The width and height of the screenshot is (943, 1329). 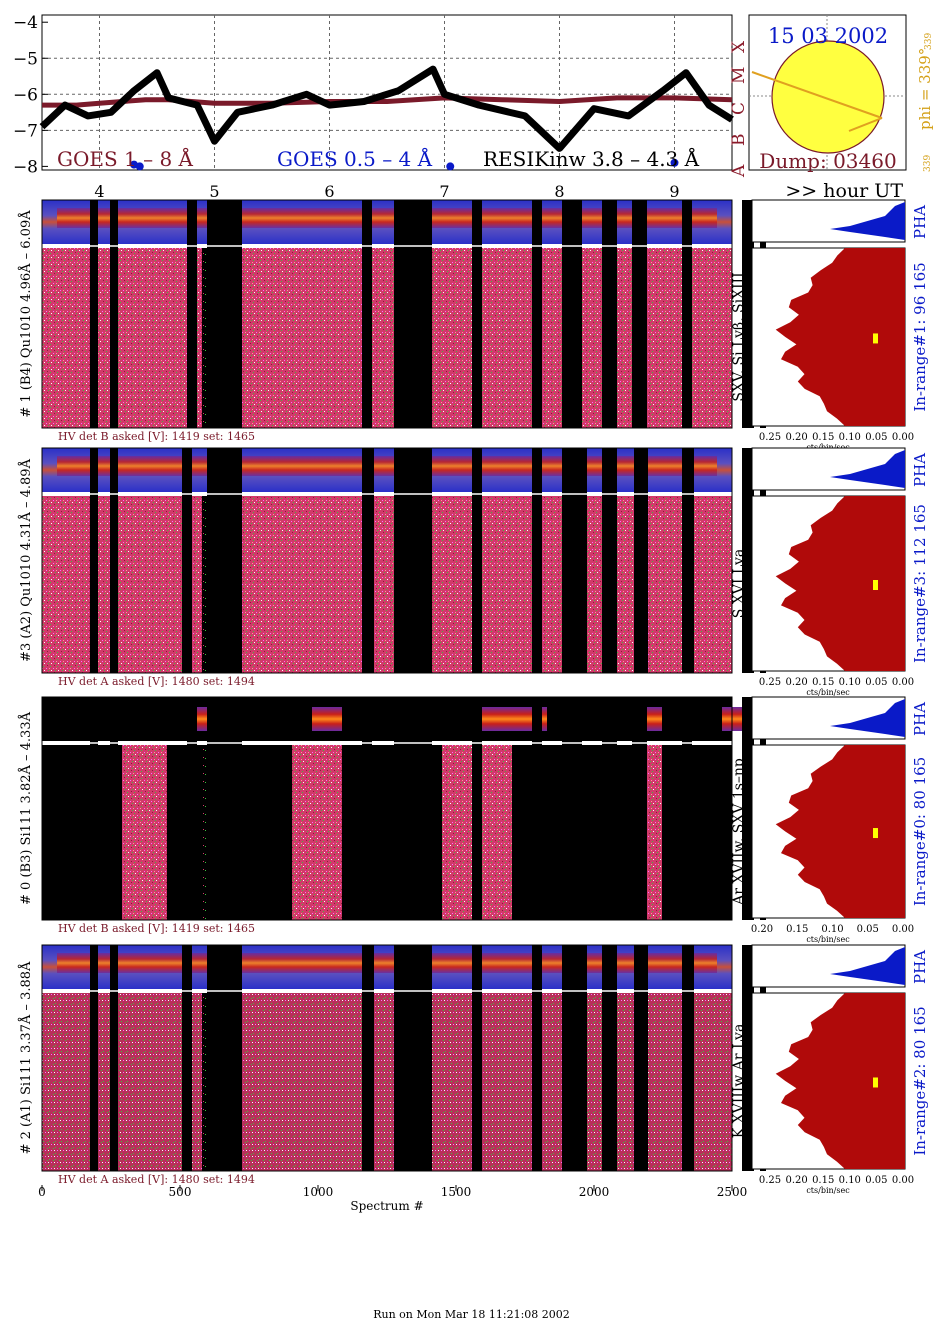 I want to click on flare-class-M: M, so click(x=739, y=75).